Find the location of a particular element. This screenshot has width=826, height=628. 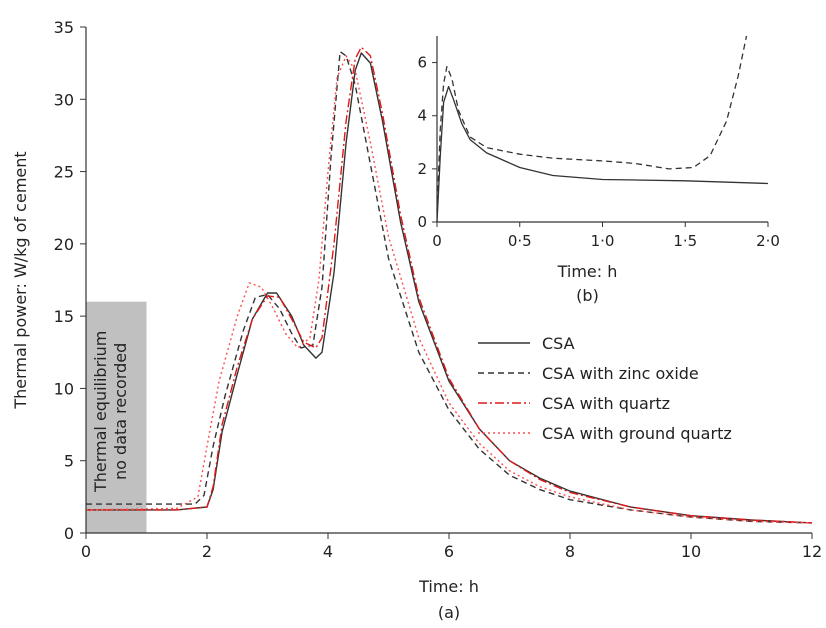

x-axis-title: Time: h is located at coordinates (448, 586).